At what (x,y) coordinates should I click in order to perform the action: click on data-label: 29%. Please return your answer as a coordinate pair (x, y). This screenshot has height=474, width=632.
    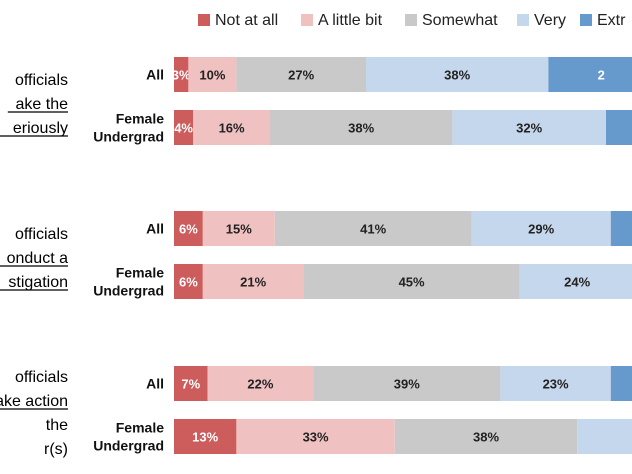
    Looking at the image, I should click on (541, 229).